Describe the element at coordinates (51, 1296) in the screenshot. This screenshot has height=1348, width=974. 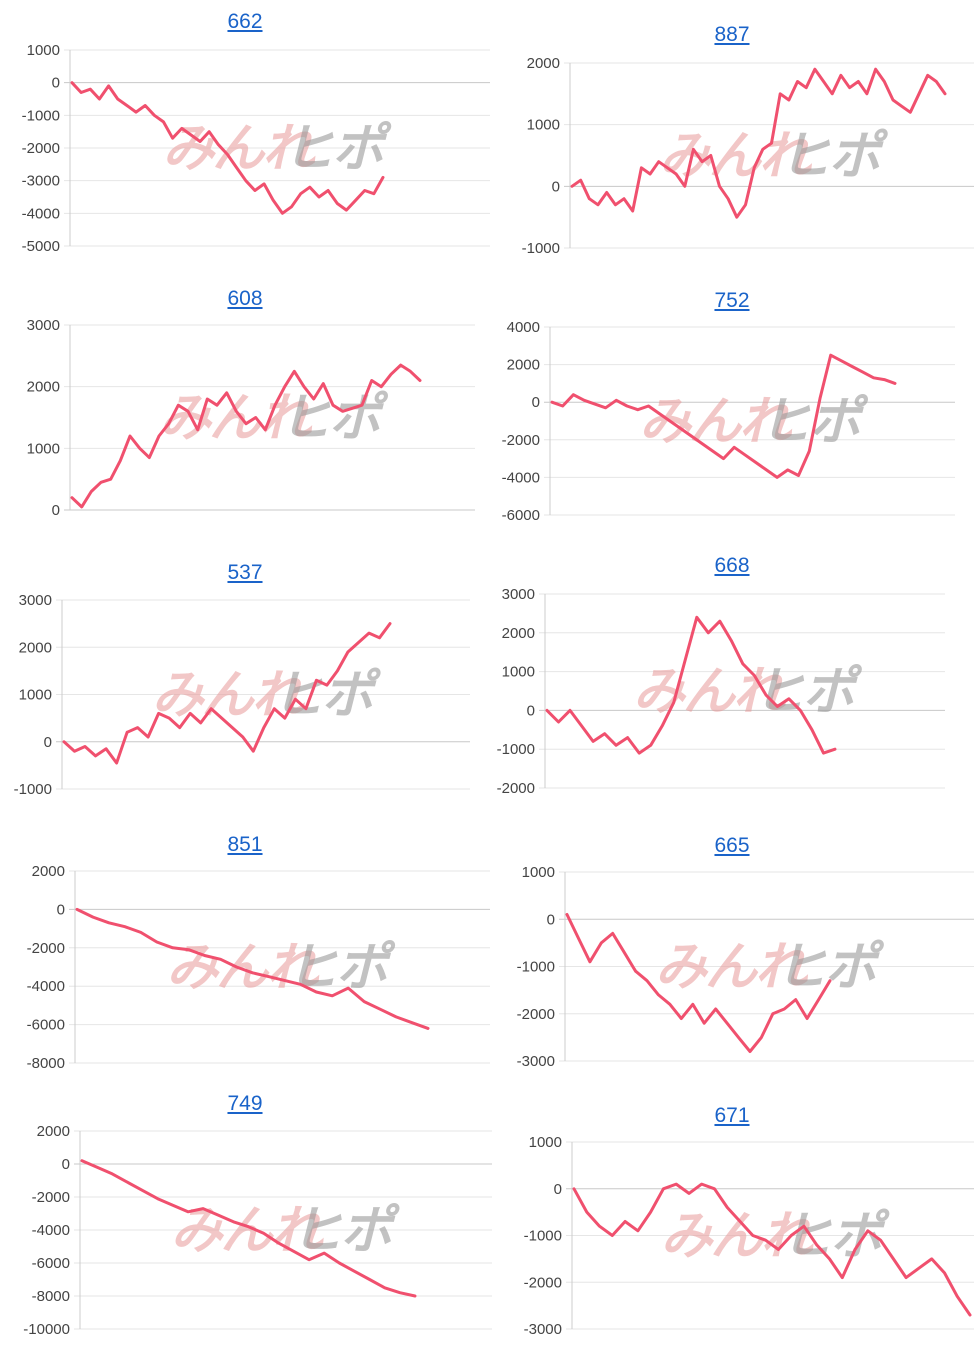
I see `y-tick-label: -8000` at that location.